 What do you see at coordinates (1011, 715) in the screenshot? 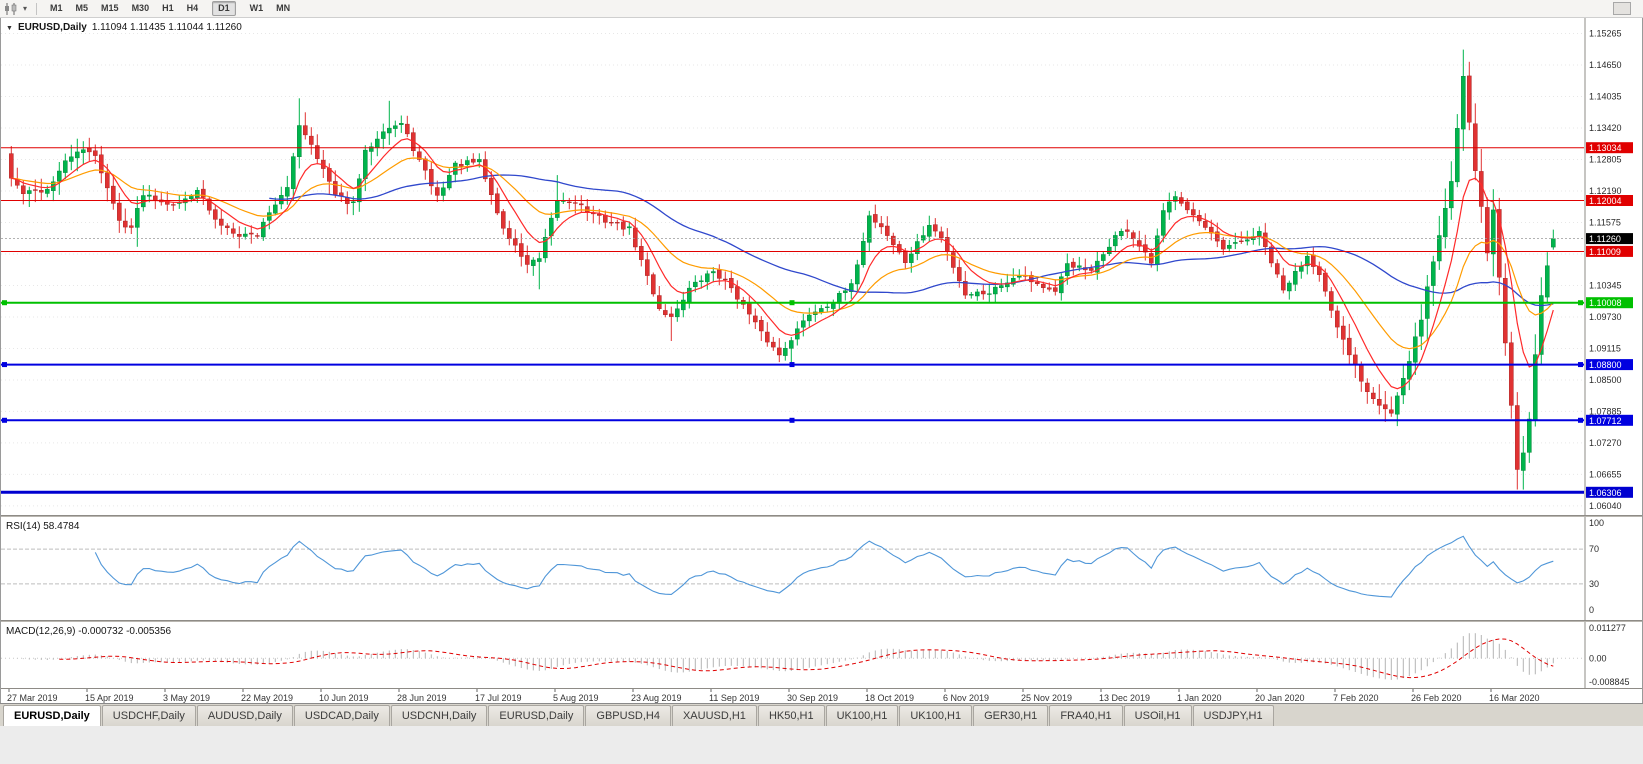
I see `chart-tab-11-ger30-h1: GER30,H1` at bounding box center [1011, 715].